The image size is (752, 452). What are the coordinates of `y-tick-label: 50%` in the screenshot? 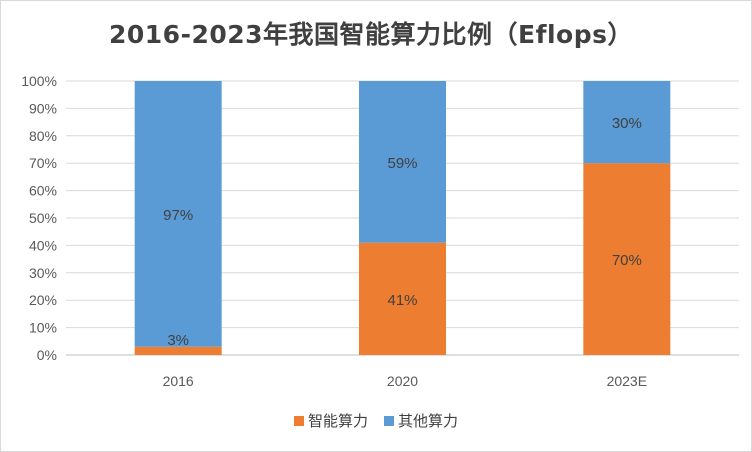 It's located at (43, 218).